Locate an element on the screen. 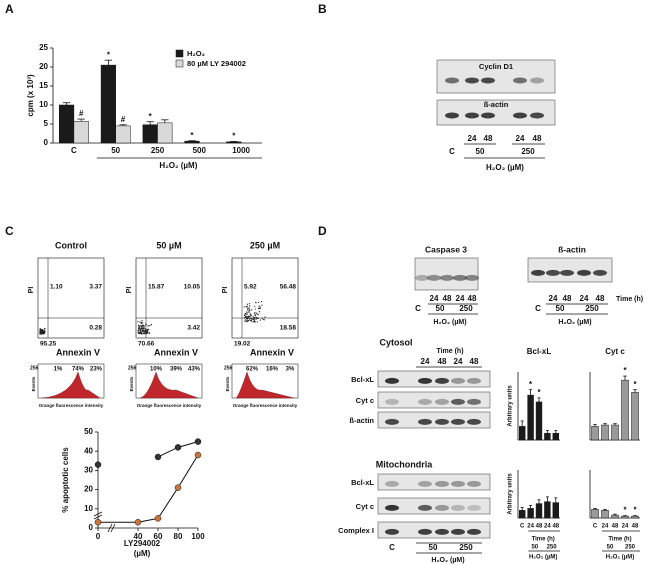 This screenshot has height=565, width=662. y-tick-label: 10 is located at coordinates (88, 508).